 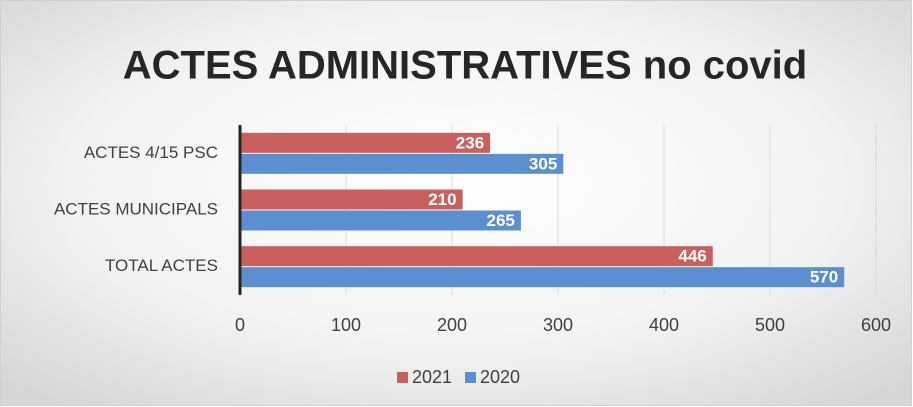 What do you see at coordinates (452, 325) in the screenshot?
I see `x-tick-label: 200` at bounding box center [452, 325].